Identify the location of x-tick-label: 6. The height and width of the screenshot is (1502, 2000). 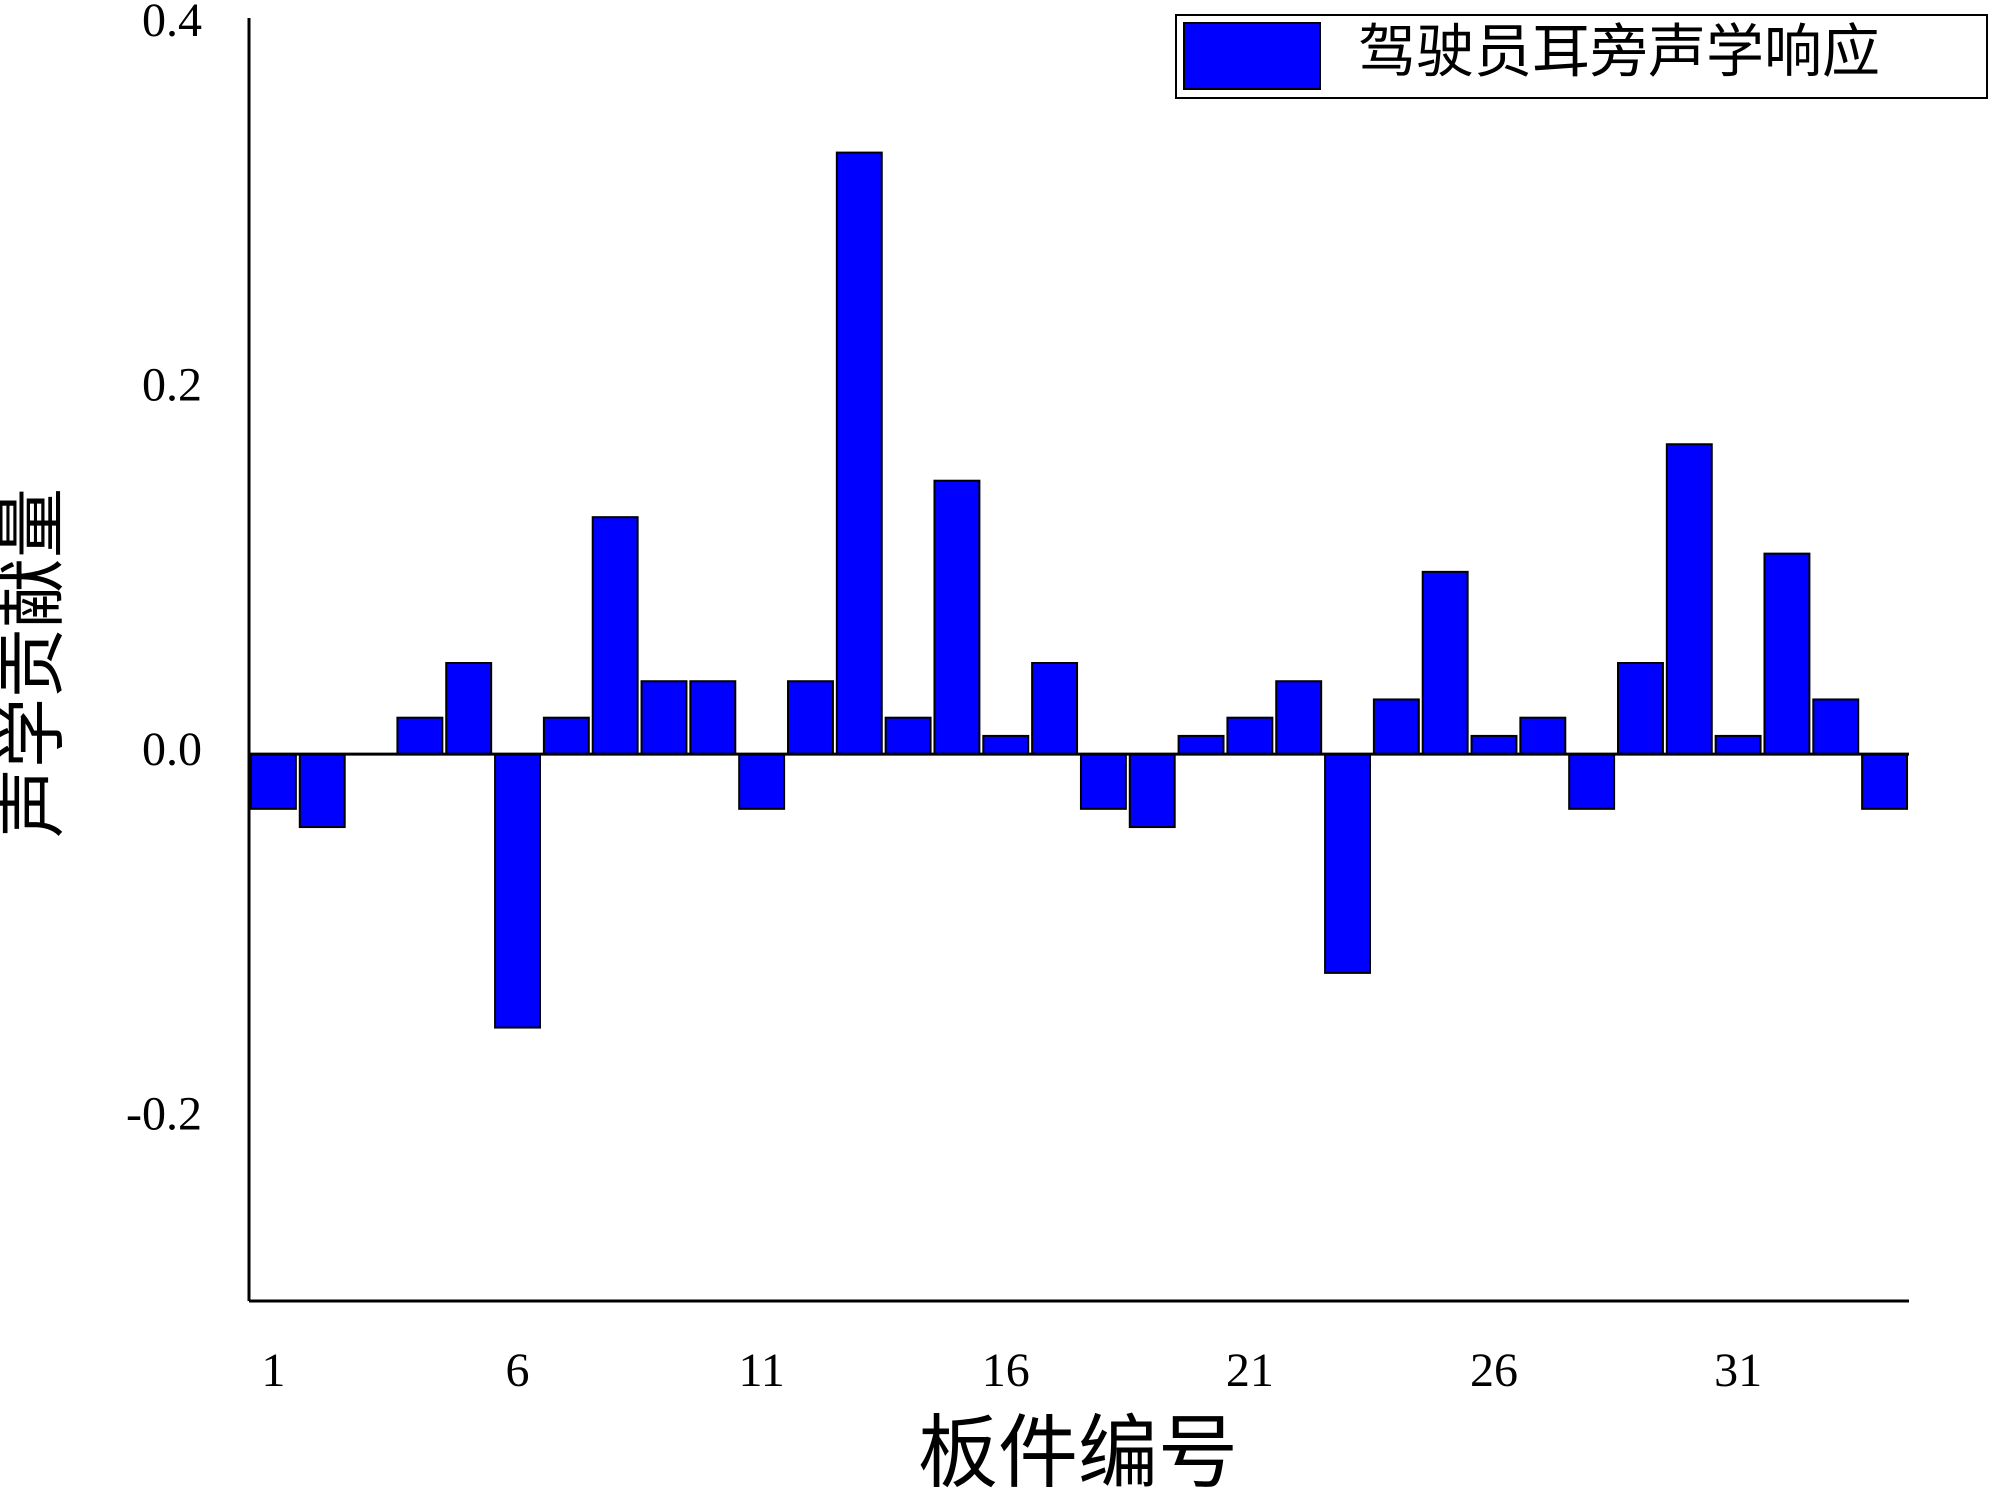
(518, 1370).